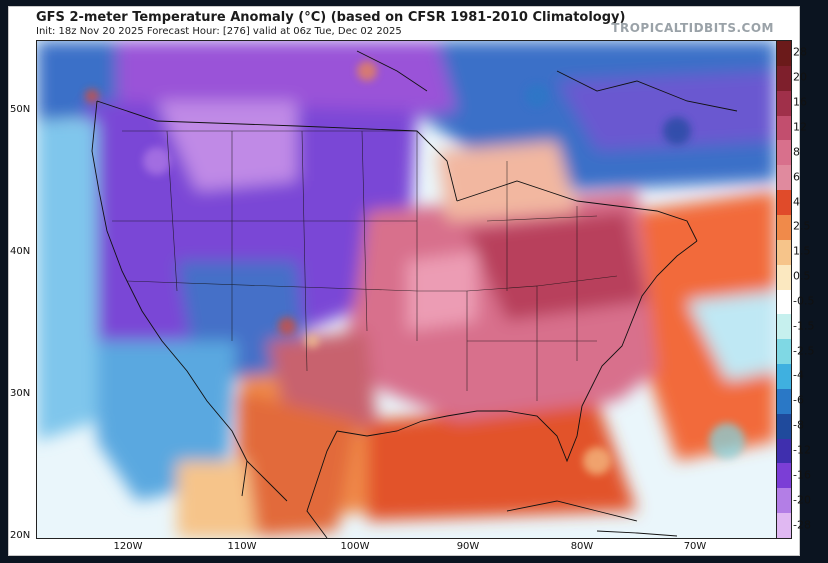 The height and width of the screenshot is (563, 828). Describe the element at coordinates (796, 202) in the screenshot. I see `colorbar-label: 4` at that location.